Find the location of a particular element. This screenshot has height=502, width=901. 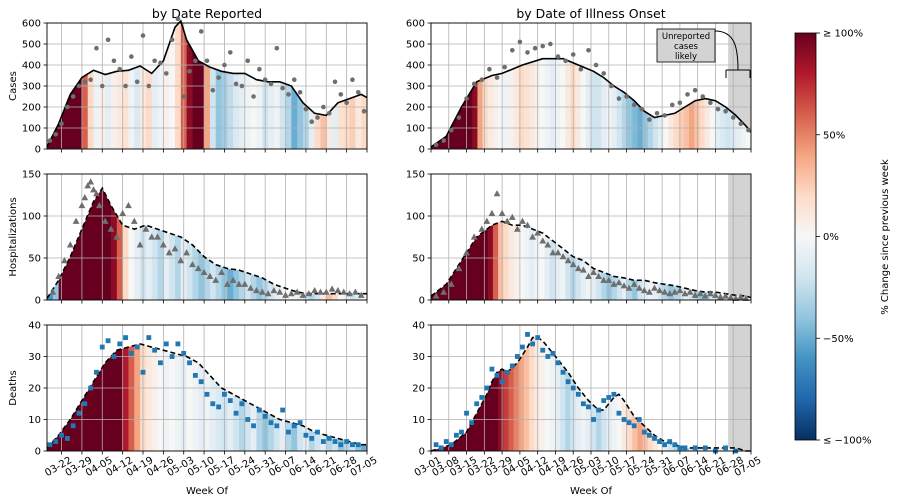

colorbar-tick-label: 0% is located at coordinates (831, 237).